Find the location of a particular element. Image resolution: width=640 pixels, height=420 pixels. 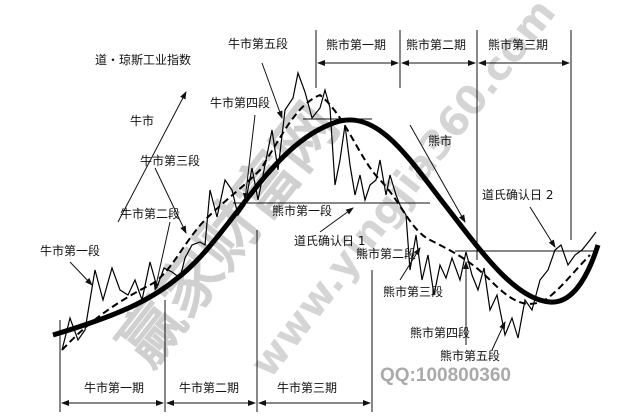

bear-phase-1-label: 熊市第一期 is located at coordinates (356, 44).